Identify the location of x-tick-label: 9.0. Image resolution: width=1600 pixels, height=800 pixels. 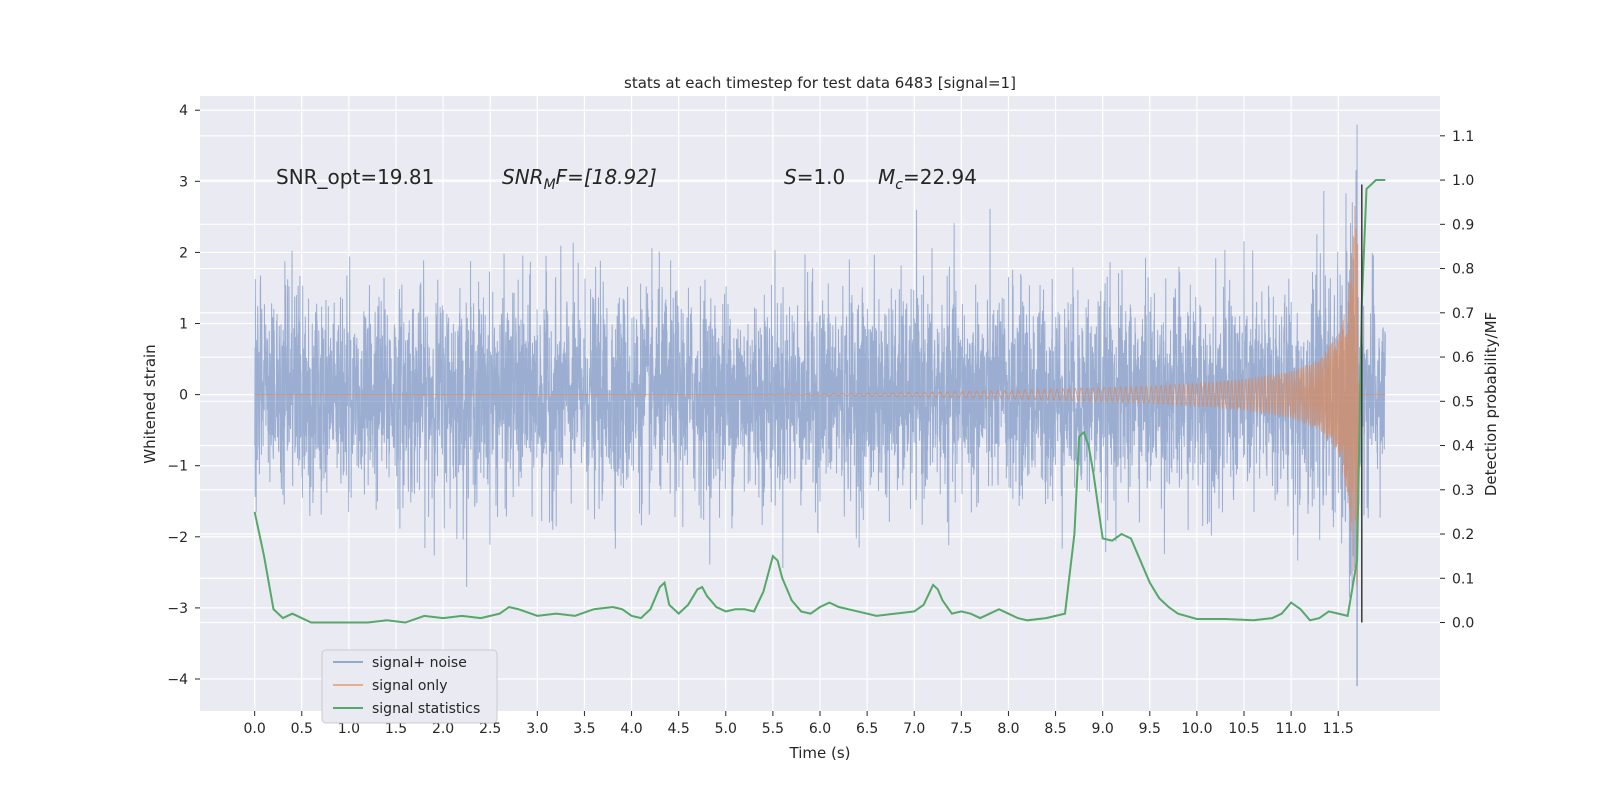
(1103, 729).